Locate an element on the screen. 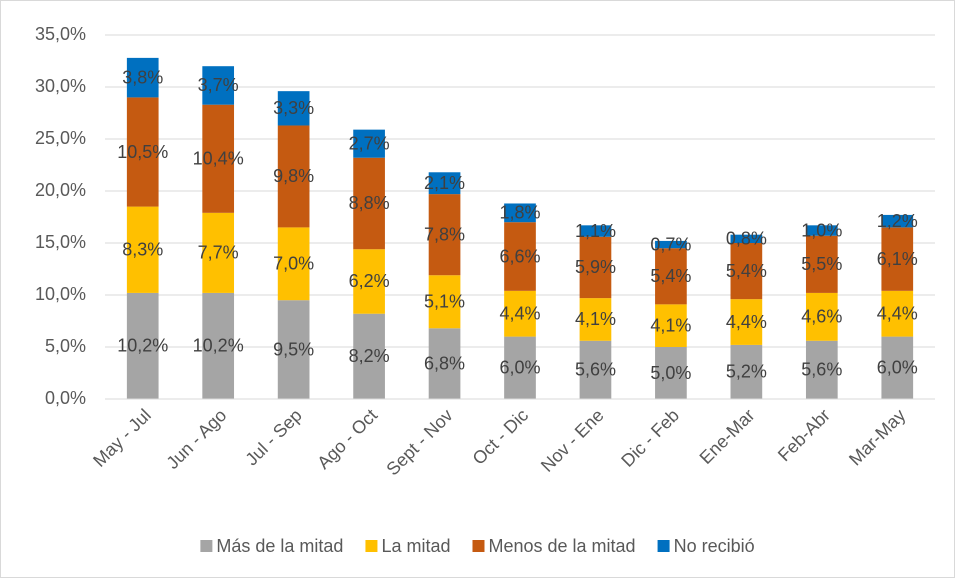 This screenshot has width=955, height=578. data-label: 3,8% is located at coordinates (142, 77).